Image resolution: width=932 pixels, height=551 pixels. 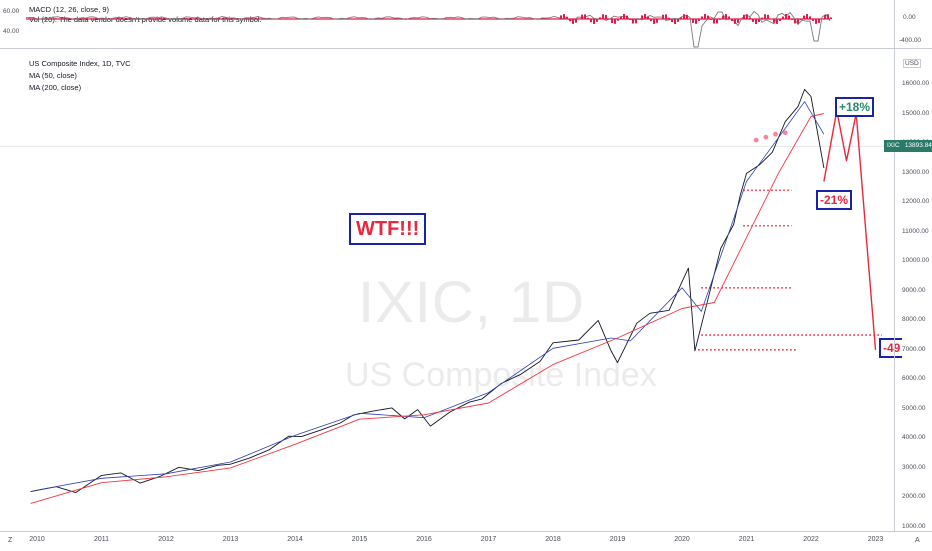 What do you see at coordinates (428, 30) in the screenshot?
I see `macd-signal-line` at bounding box center [428, 30].